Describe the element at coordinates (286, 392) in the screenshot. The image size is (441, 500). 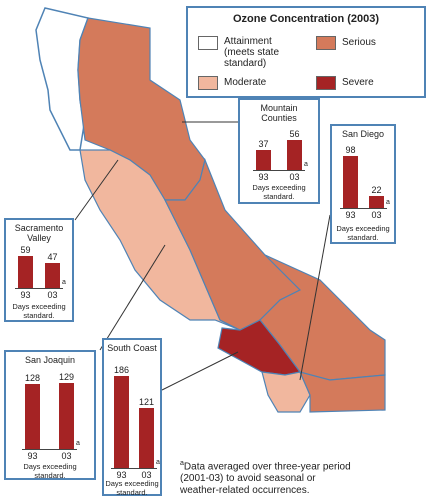
I see `region-moderate-san-diego` at that location.